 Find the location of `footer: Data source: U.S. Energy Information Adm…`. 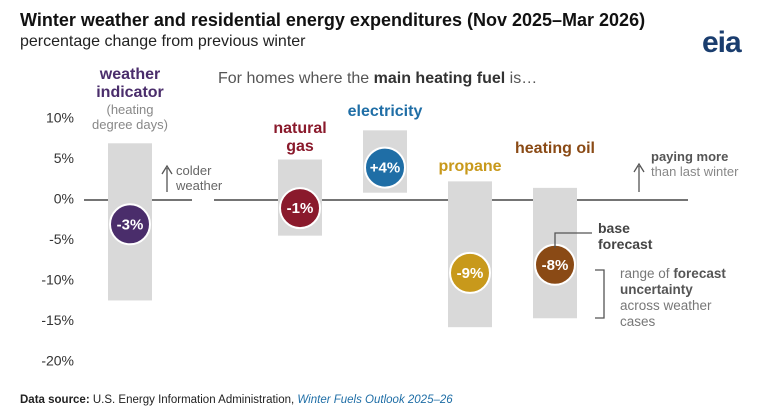

footer: Data source: U.S. Energy Information Adm… is located at coordinates (236, 400).